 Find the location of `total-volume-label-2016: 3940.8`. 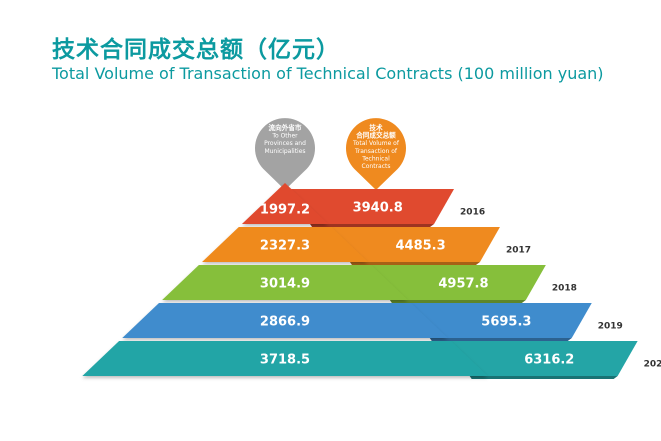

total-volume-label-2016: 3940.8 is located at coordinates (378, 208).